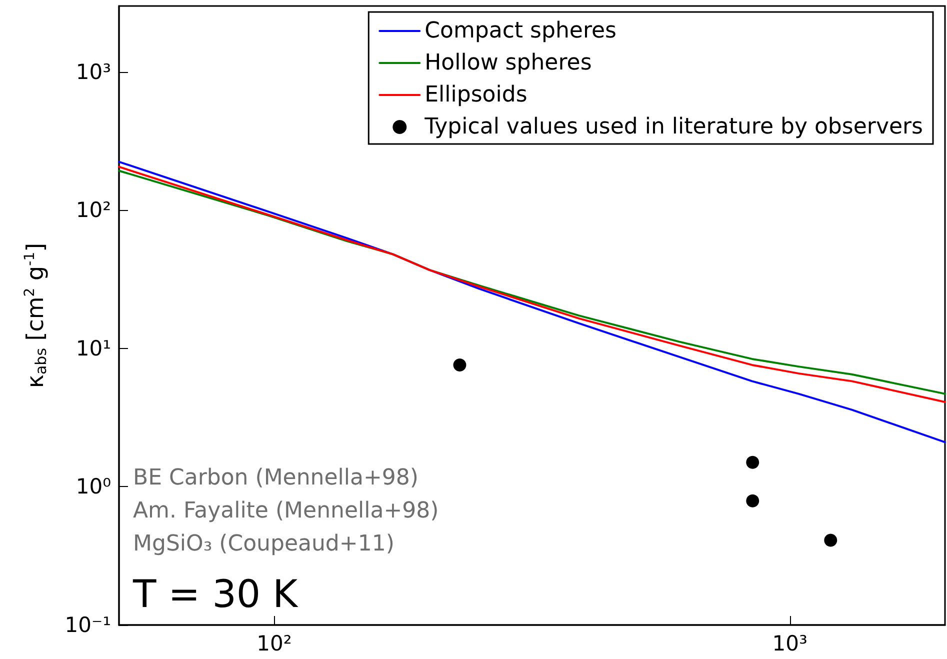 Image resolution: width=947 pixels, height=659 pixels. What do you see at coordinates (93, 348) in the screenshot?
I see `y-tick-label: 10¹` at bounding box center [93, 348].